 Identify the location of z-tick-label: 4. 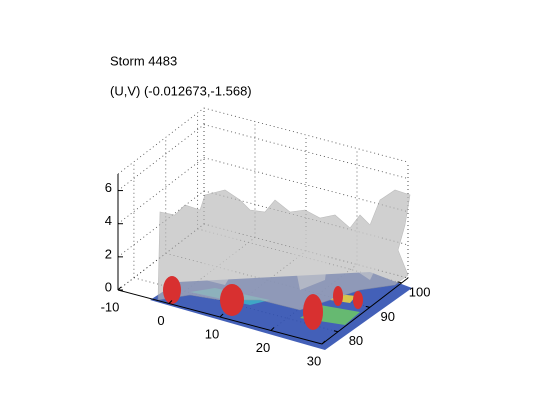
(108, 220).